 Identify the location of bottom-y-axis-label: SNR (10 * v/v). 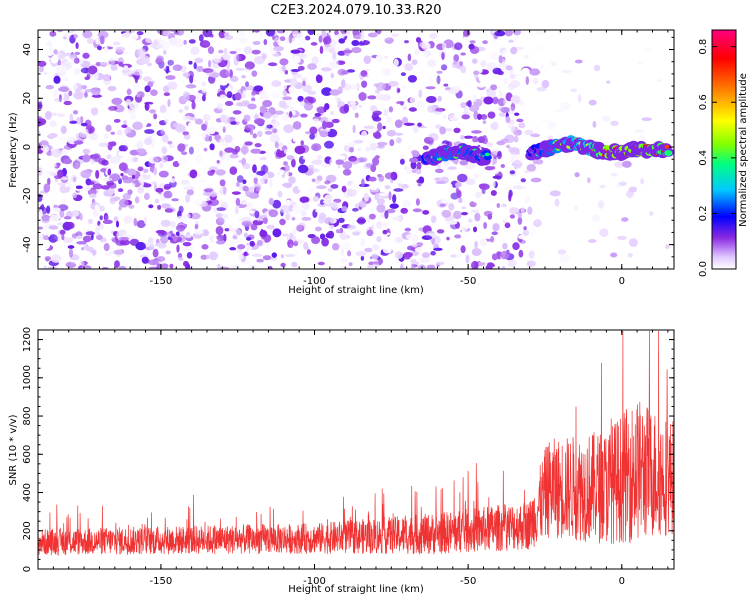
(13, 449).